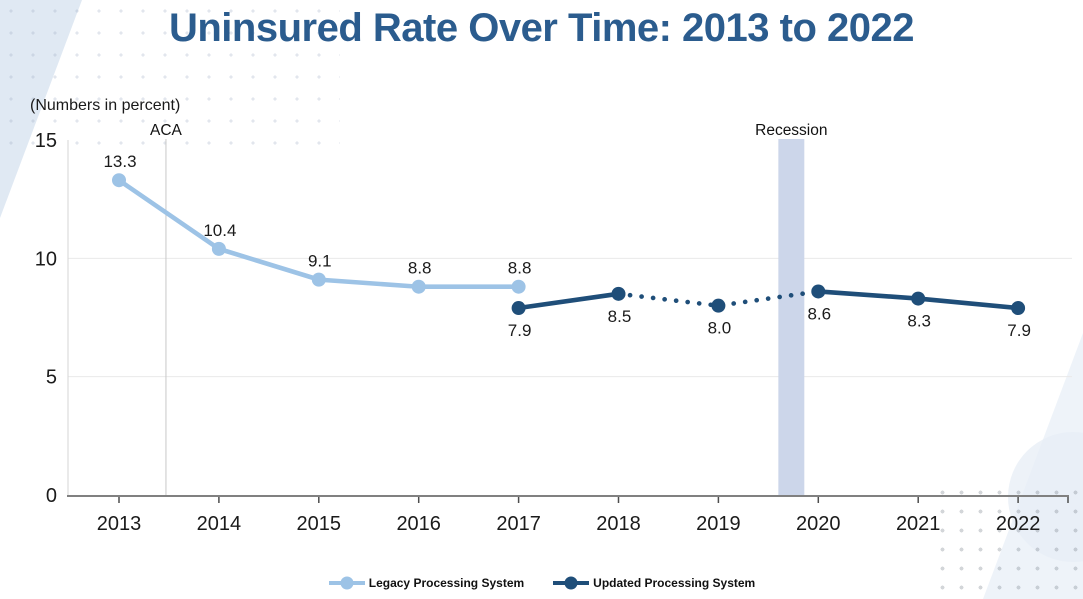 The width and height of the screenshot is (1083, 599). What do you see at coordinates (46, 141) in the screenshot?
I see `y-tick-label: 15` at bounding box center [46, 141].